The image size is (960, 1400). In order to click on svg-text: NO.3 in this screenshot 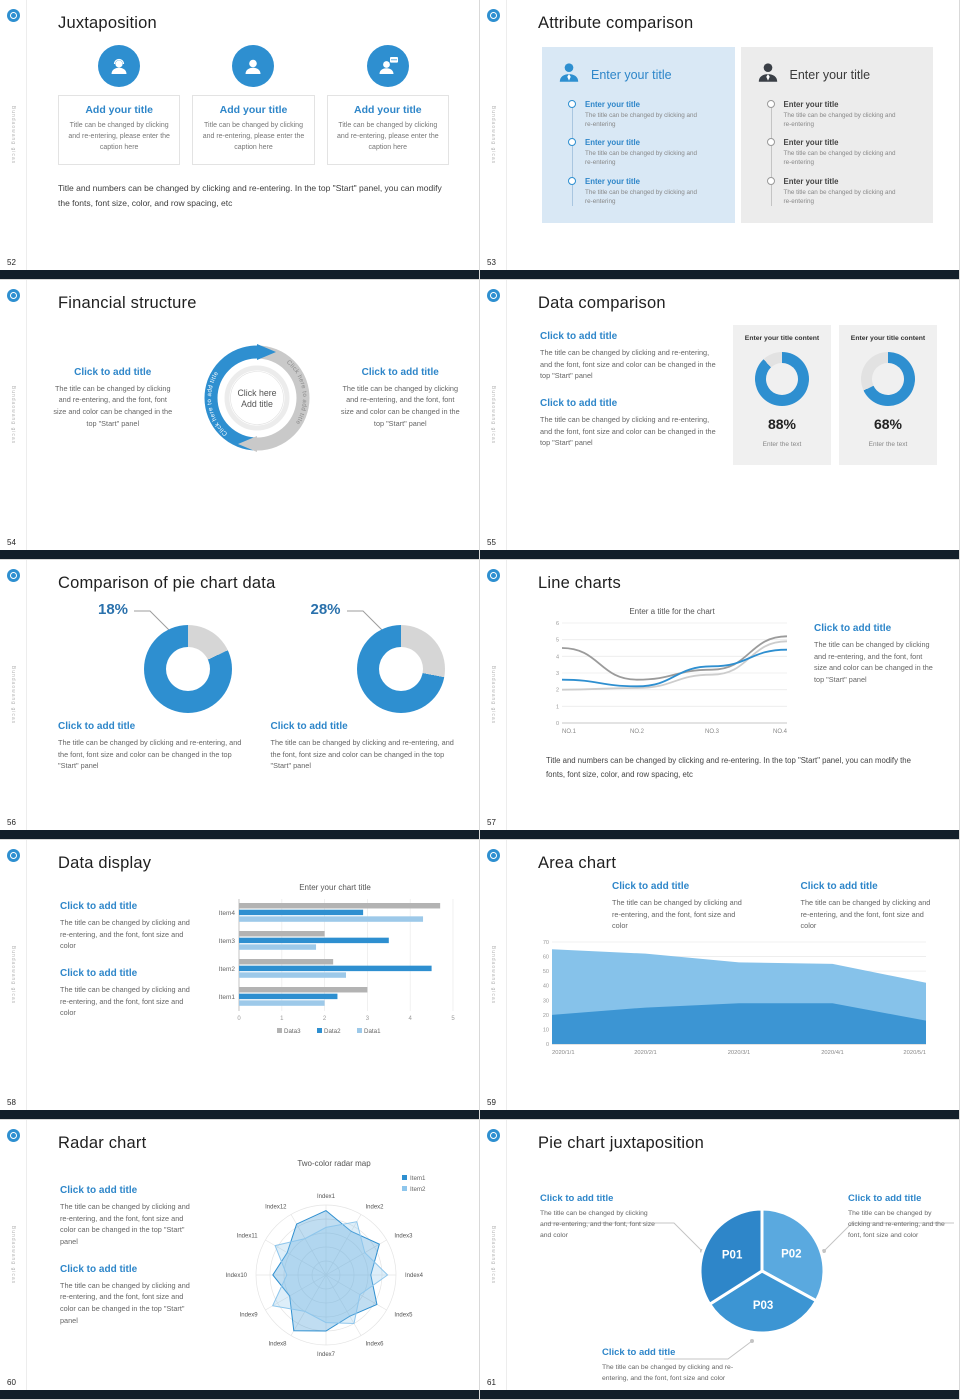, I will do `click(712, 732)`.